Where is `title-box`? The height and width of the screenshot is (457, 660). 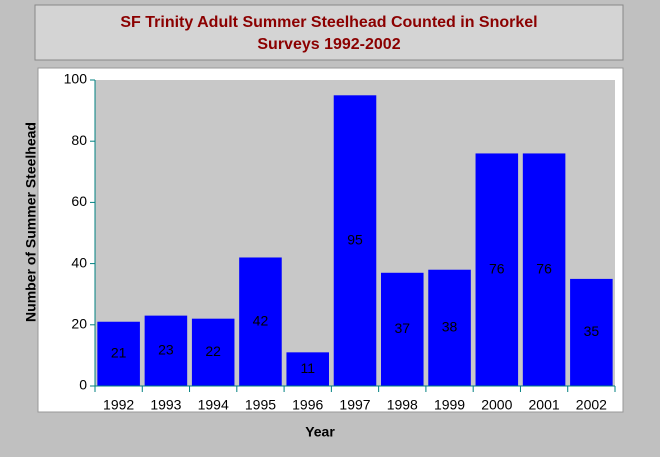 title-box is located at coordinates (329, 32).